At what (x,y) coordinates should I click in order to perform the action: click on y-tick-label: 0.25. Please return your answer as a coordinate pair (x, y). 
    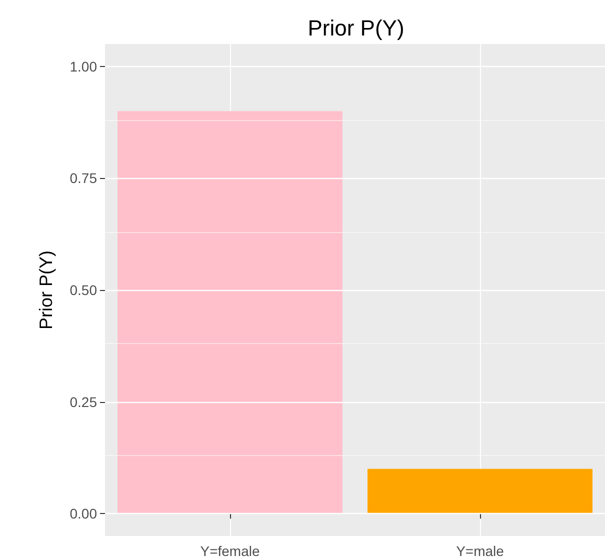
    Looking at the image, I should click on (84, 402).